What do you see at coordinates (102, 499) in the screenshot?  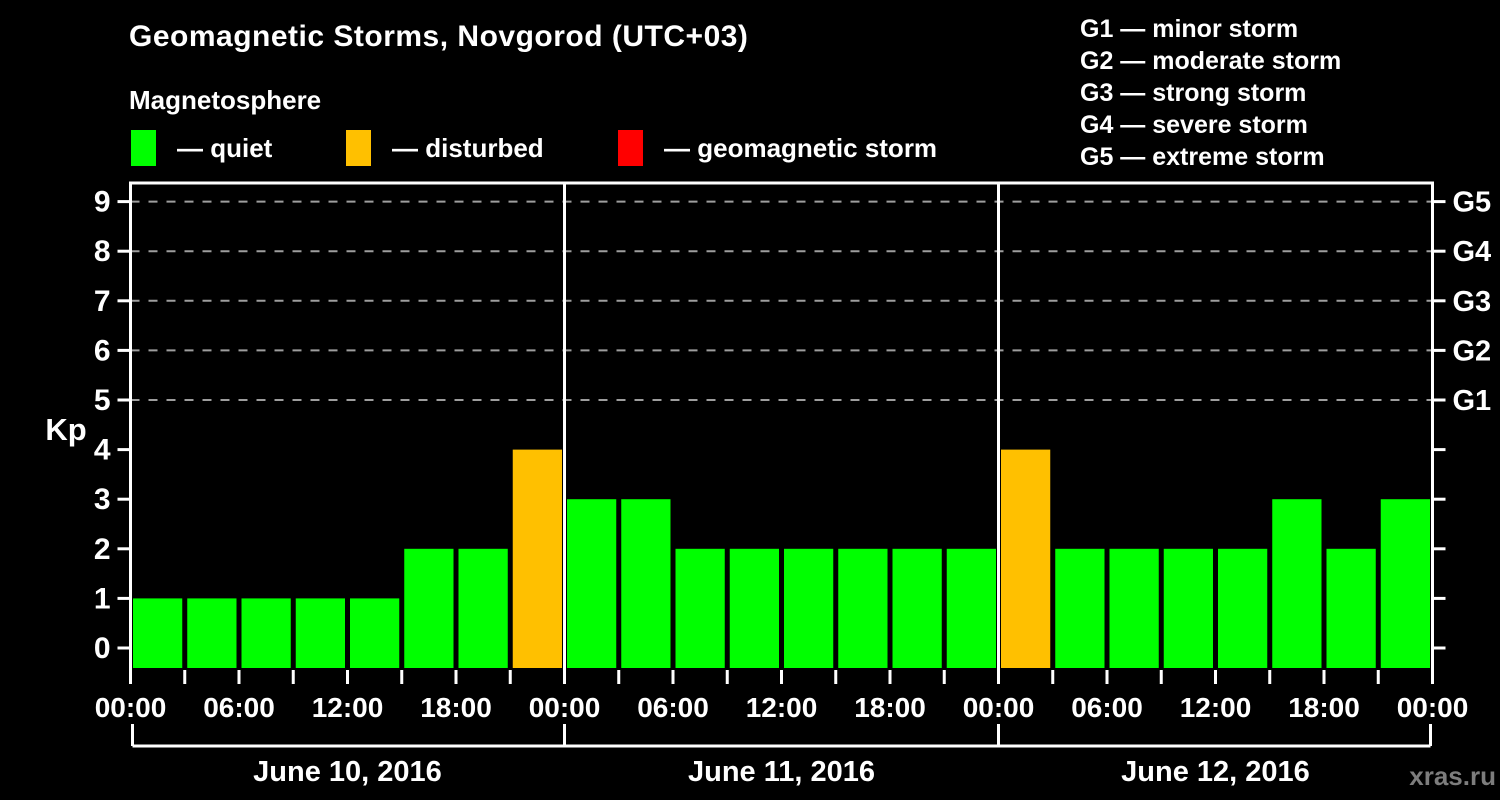 I see `y-tick-label: 3` at bounding box center [102, 499].